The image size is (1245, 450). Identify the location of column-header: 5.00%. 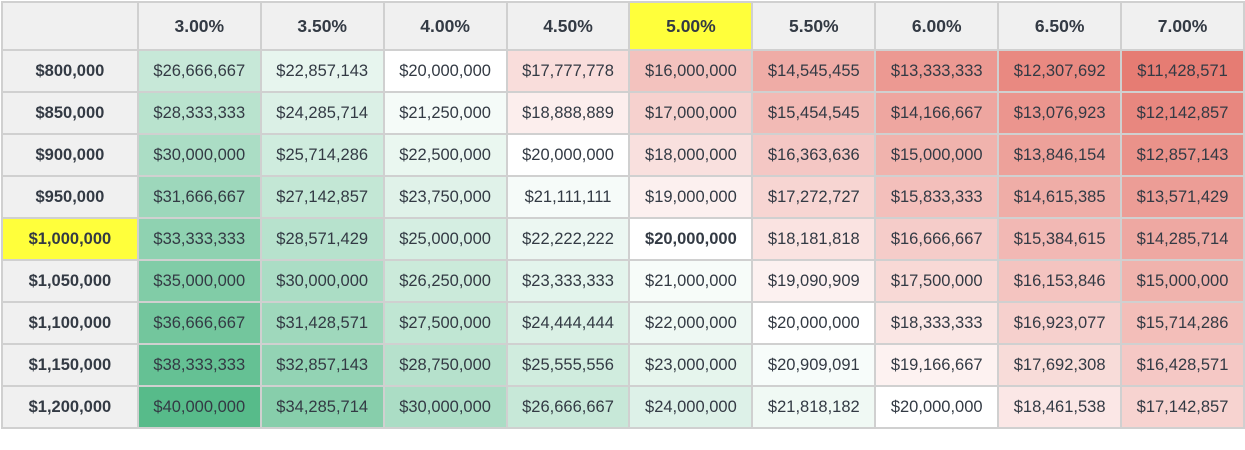
(691, 26).